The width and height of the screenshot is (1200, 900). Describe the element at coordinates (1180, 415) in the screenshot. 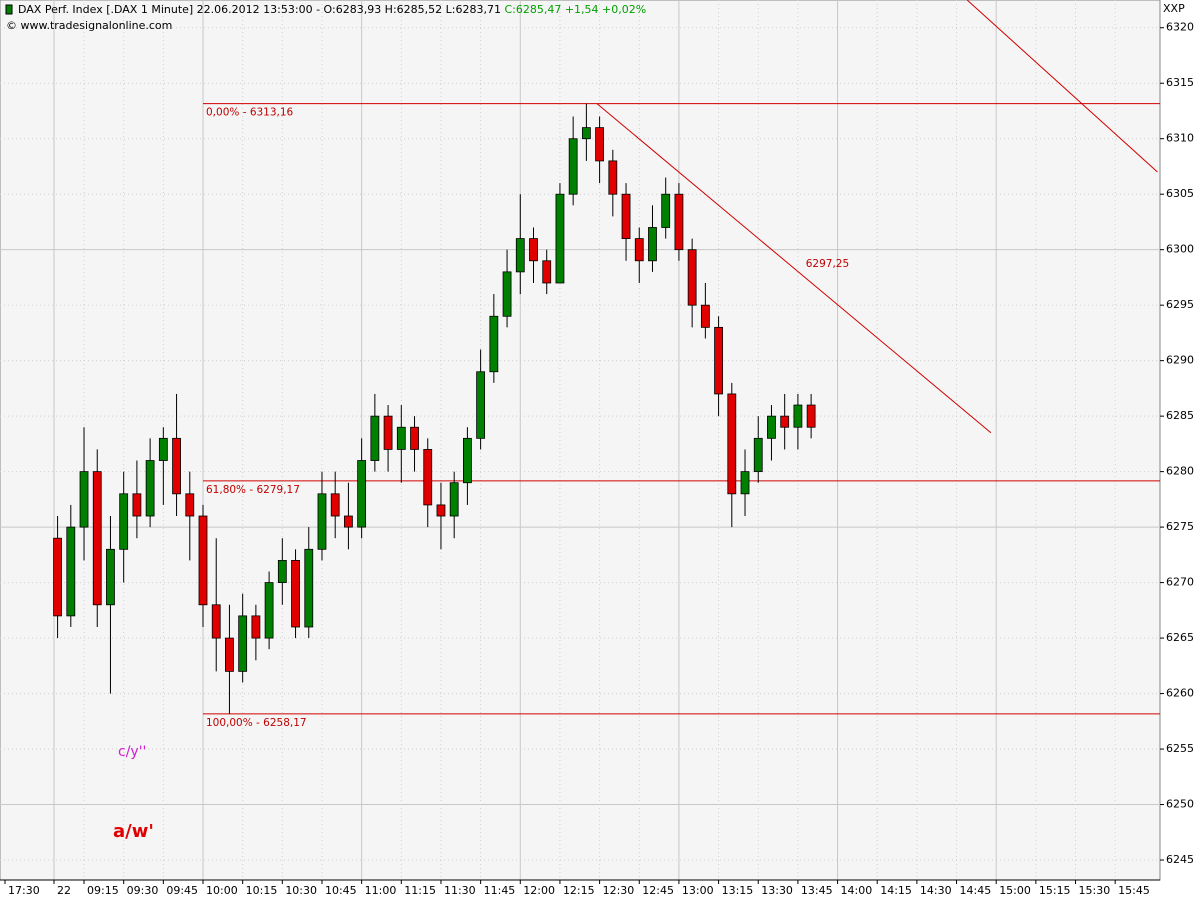

I see `y-tick-label: 6285` at that location.